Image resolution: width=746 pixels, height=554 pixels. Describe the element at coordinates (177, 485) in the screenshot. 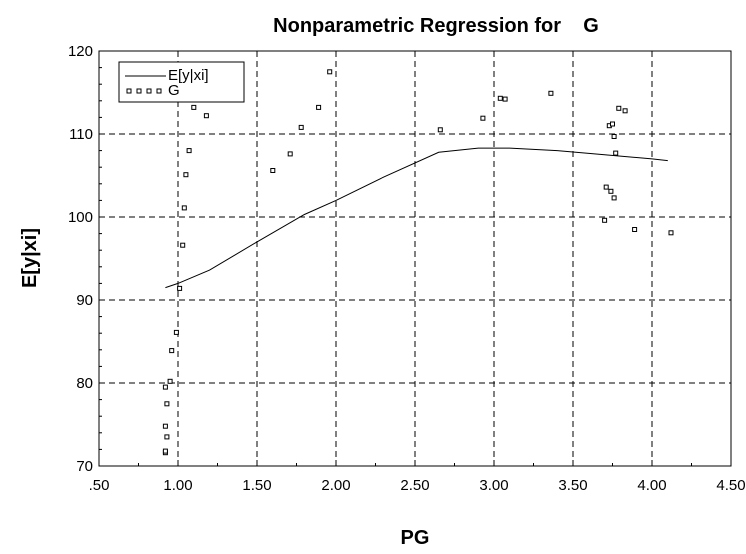

I see `x-tick-label: 1.00` at that location.